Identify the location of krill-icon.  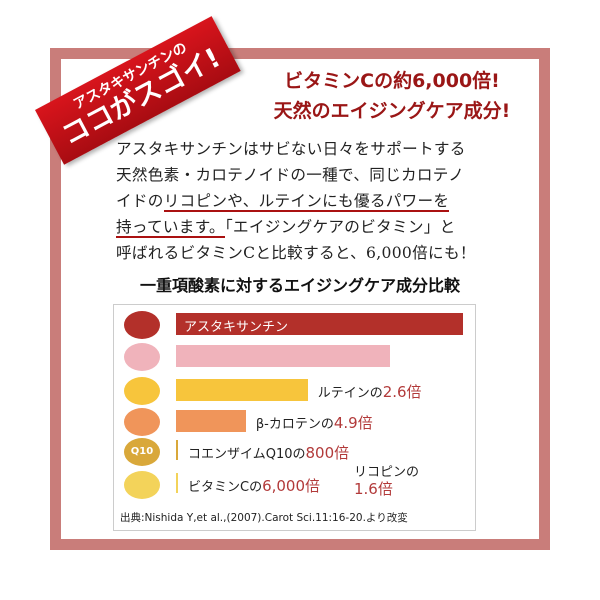
(142, 325).